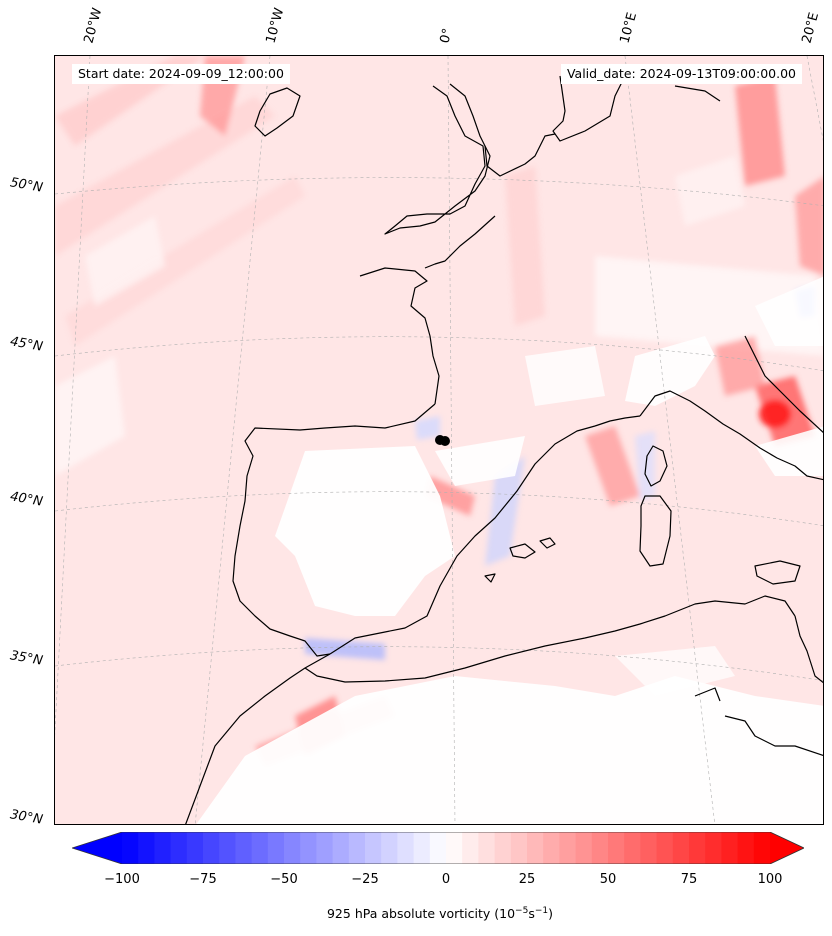 The width and height of the screenshot is (832, 936). What do you see at coordinates (26, 658) in the screenshot?
I see `lat-label-35n: 35°N` at bounding box center [26, 658].